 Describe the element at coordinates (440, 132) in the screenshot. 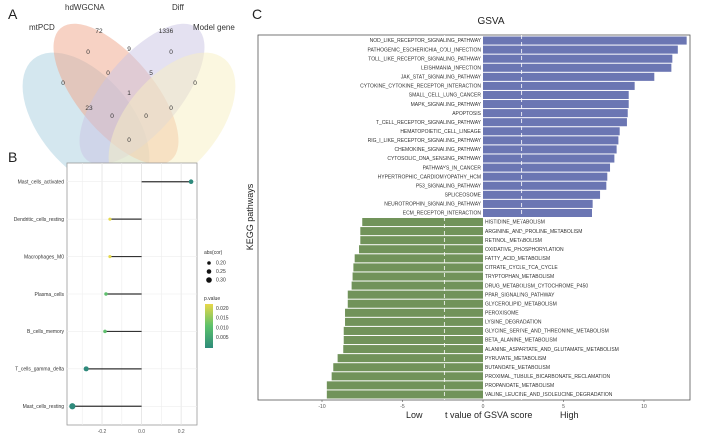

I see `pathway-label: HEMATOPOIETIC_CELL_LINEAGE` at that location.